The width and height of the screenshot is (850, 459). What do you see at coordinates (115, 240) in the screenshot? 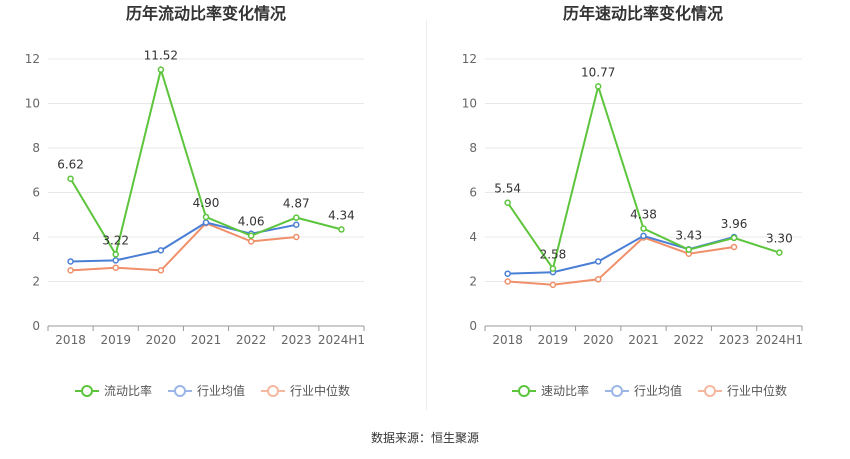
I see `data-label: 3.22` at bounding box center [115, 240].